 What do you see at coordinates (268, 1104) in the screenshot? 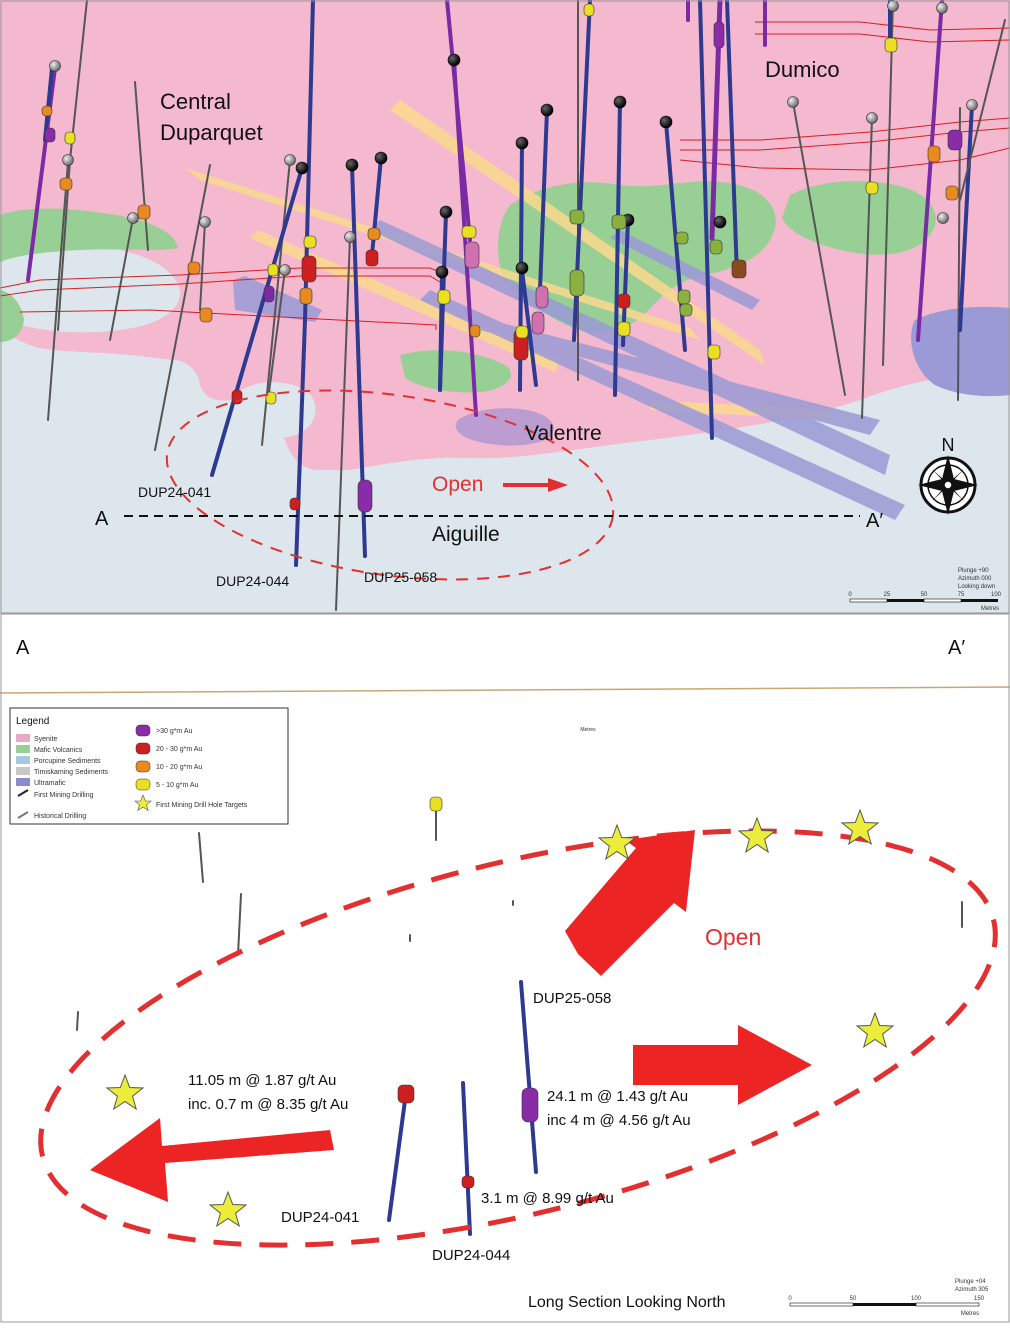
I see `intercept-041-line2: inc. 0.7 m @ 8.35 g/t Au` at bounding box center [268, 1104].